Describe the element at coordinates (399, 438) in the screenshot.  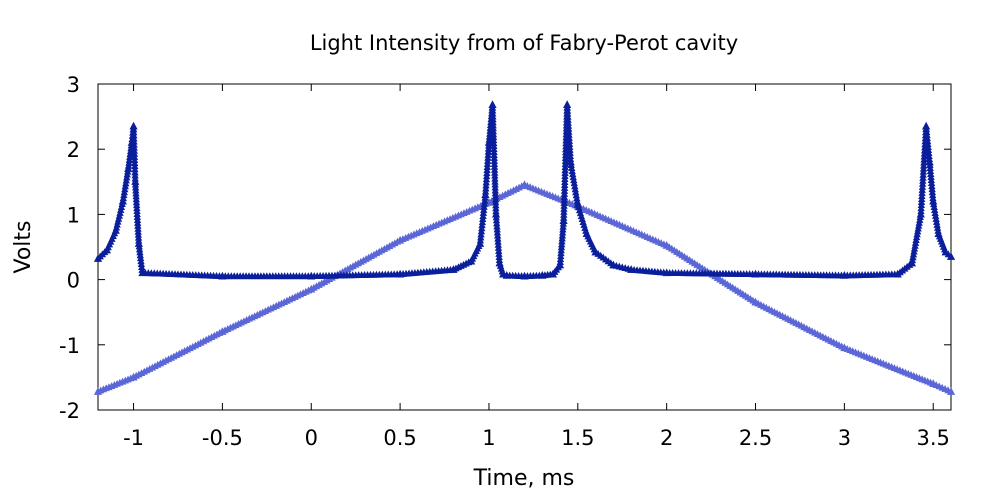
I see `x-tick-label: 0.5` at that location.